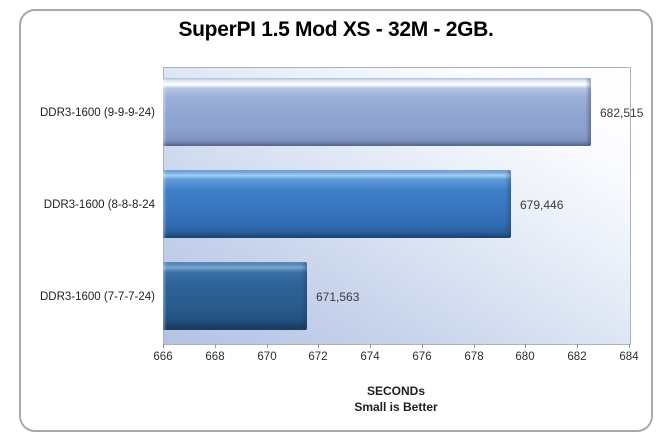  I want to click on x-axis-tick-label: 680, so click(525, 357).